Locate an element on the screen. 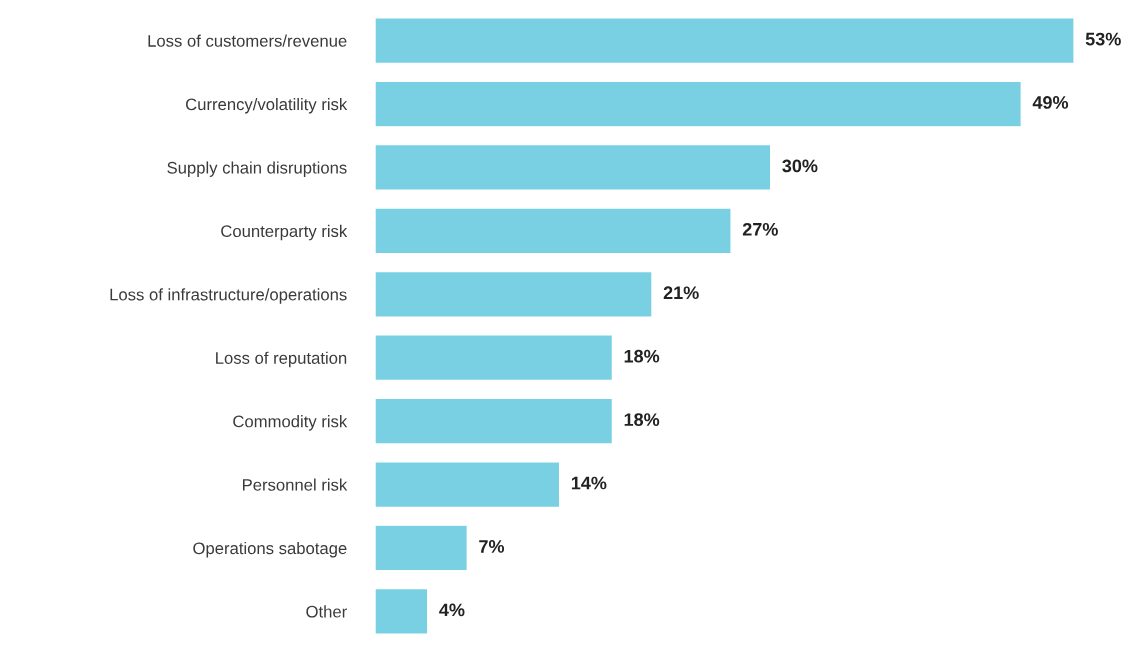  y-tick-label: Loss of customers/revenue is located at coordinates (247, 40).